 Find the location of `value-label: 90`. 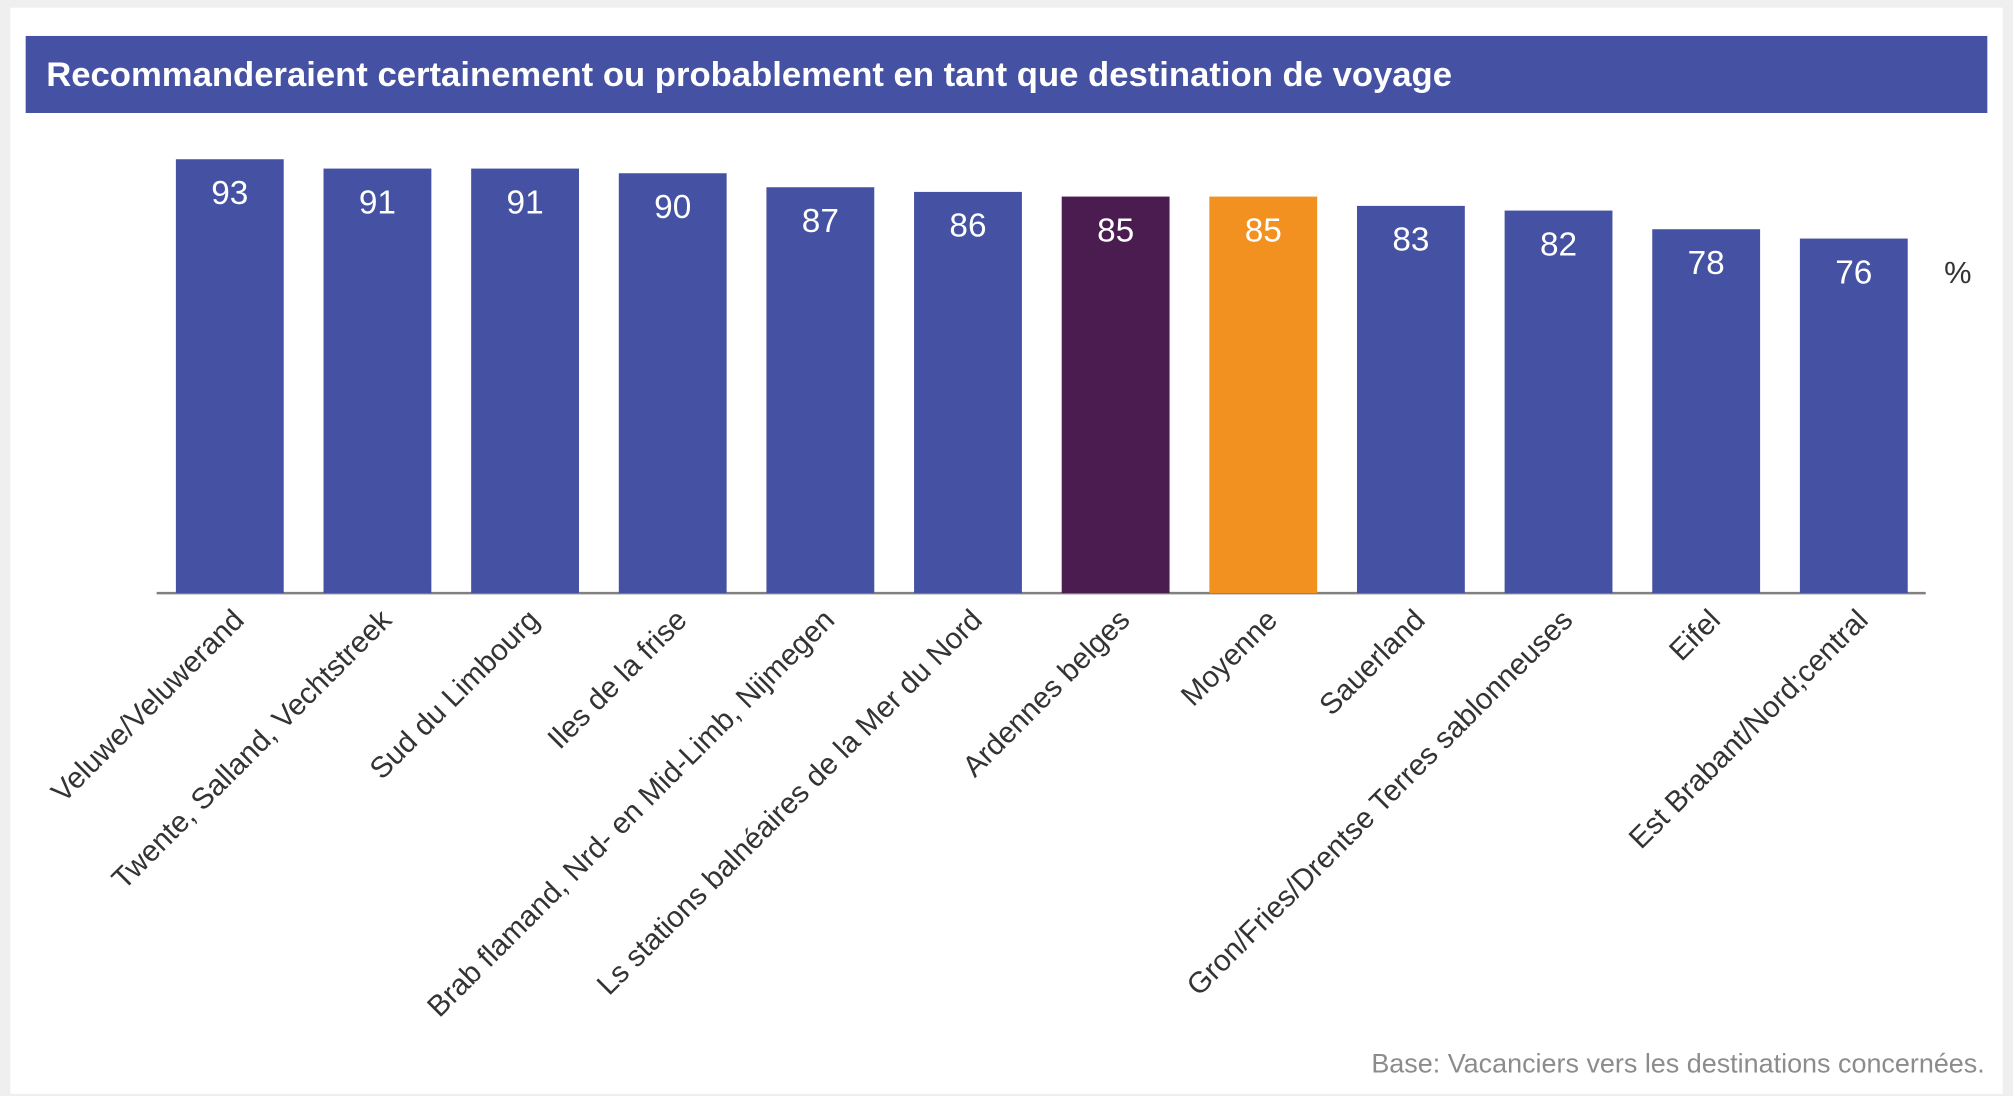

value-label: 90 is located at coordinates (672, 207).